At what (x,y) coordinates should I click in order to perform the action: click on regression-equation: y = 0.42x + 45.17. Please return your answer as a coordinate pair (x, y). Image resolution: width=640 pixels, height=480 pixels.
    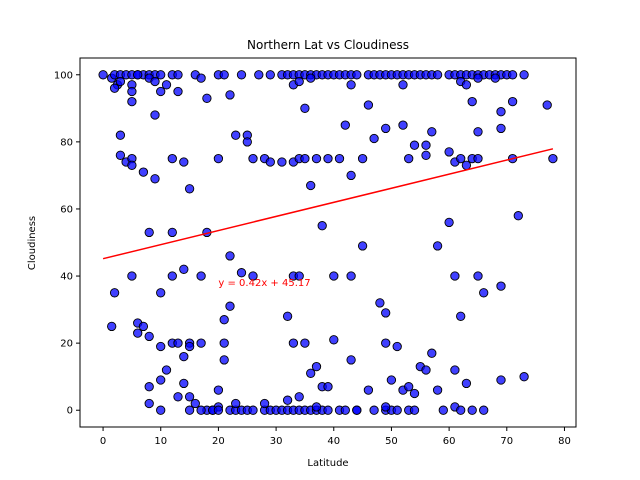
    Looking at the image, I should click on (264, 283).